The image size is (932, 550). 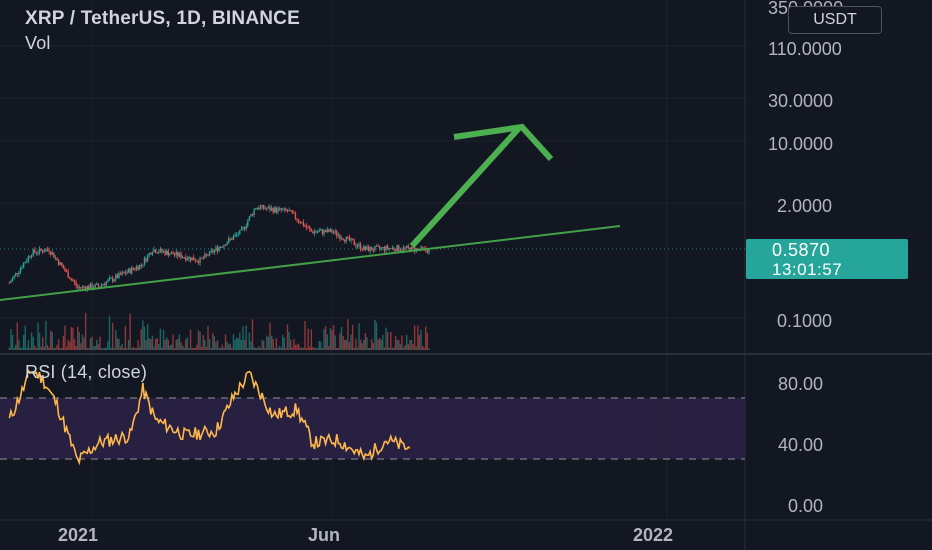 What do you see at coordinates (835, 20) in the screenshot?
I see `currency-button: USDT` at bounding box center [835, 20].